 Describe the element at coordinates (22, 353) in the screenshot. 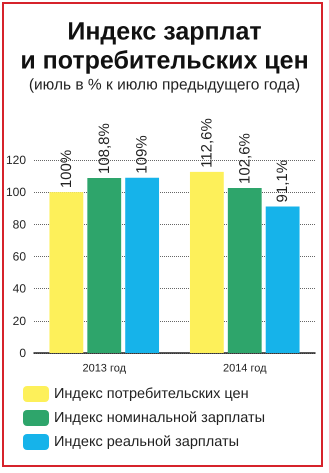

I see `y-tick-label: 0` at that location.